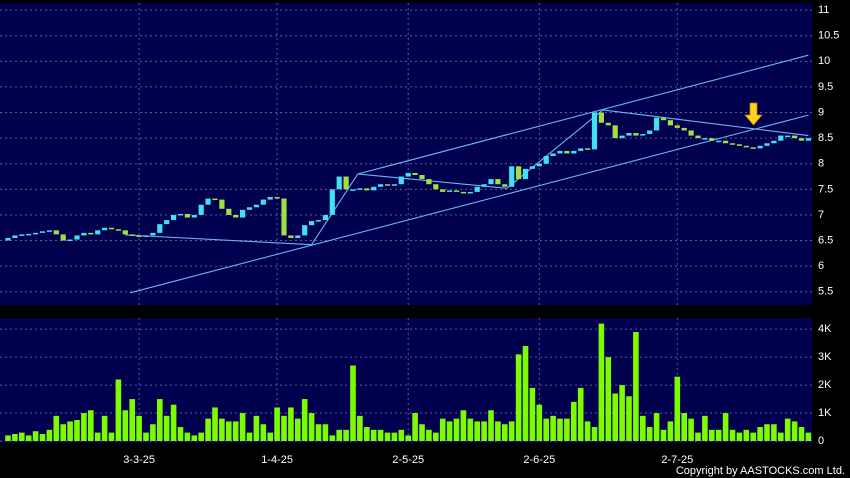 Image resolution: width=850 pixels, height=478 pixels. I want to click on y-tick-label: 4K, so click(825, 329).